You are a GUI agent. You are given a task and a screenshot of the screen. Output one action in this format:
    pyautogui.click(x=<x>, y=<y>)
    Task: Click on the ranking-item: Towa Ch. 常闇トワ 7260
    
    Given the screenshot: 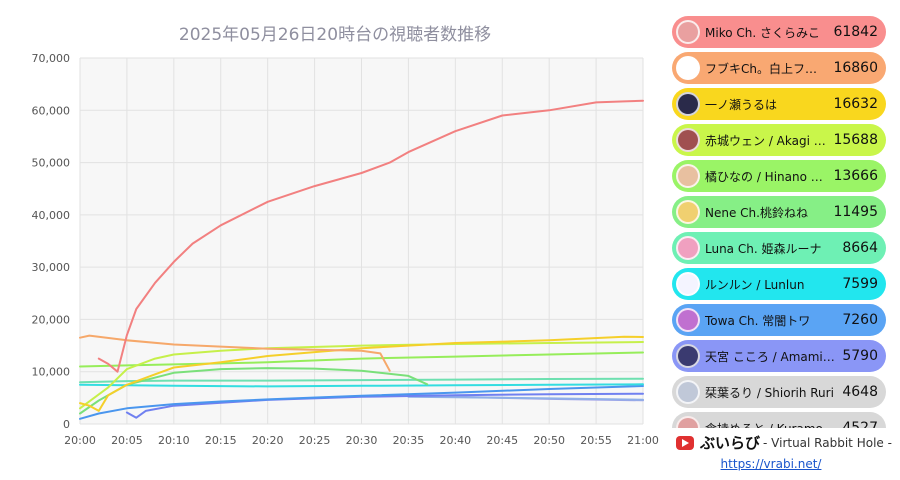 What is the action you would take?
    pyautogui.click(x=779, y=320)
    